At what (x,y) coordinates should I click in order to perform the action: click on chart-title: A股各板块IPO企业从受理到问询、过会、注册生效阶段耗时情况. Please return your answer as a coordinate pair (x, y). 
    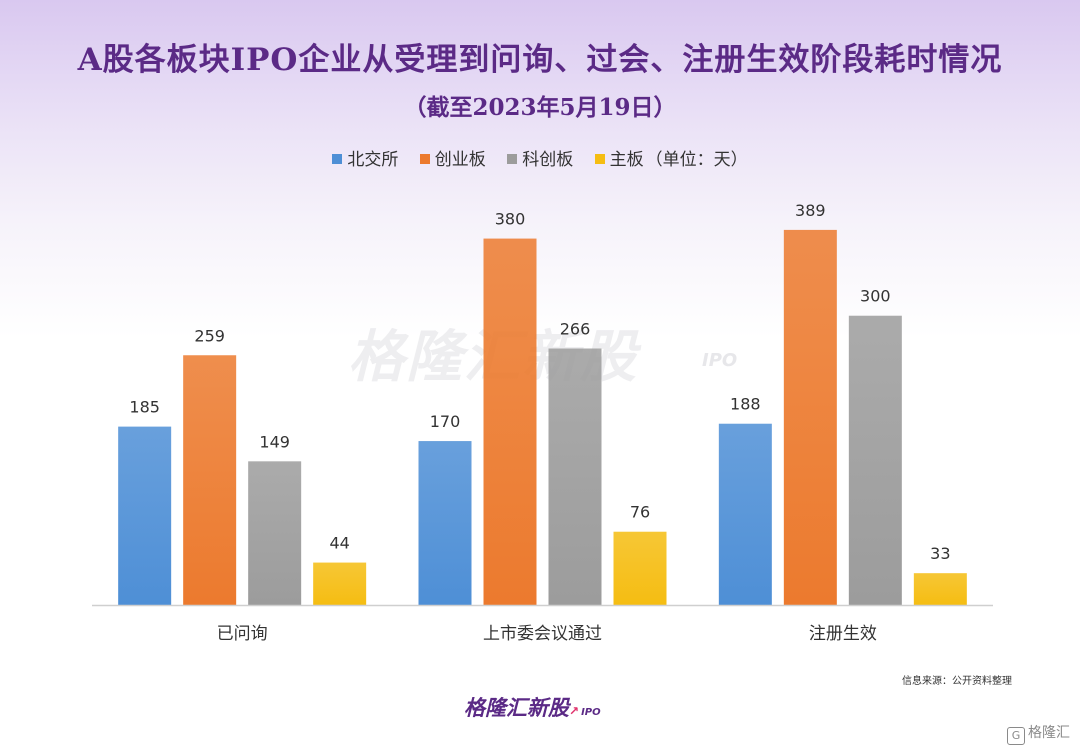
    Looking at the image, I should click on (540, 60).